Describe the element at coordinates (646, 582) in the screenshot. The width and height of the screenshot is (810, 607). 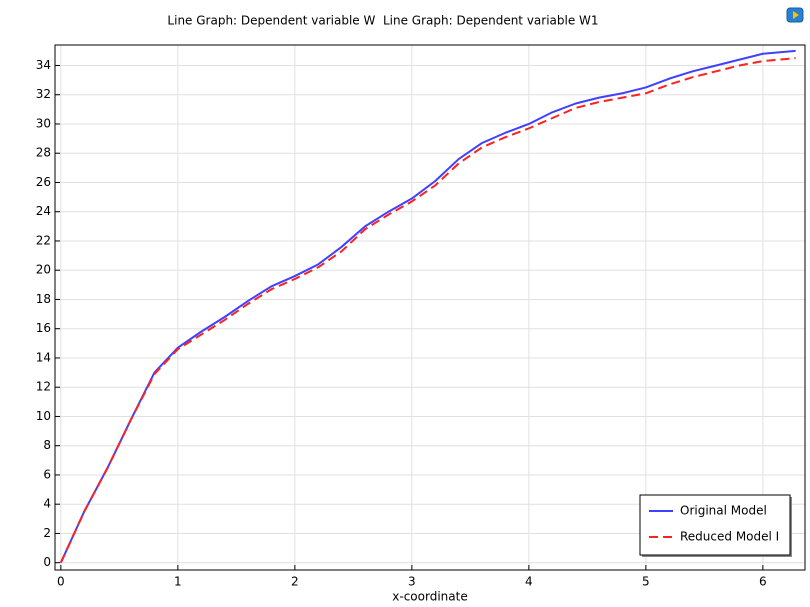
I see `x-tick-label: 5` at that location.